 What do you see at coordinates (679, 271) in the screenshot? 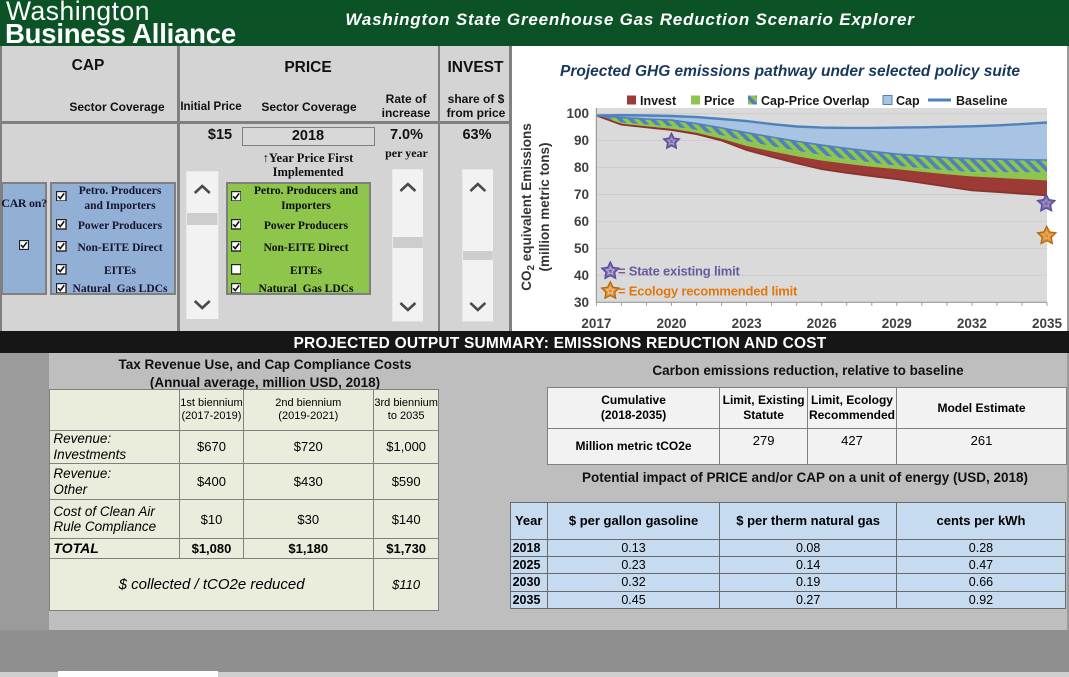
I see `svg-text: = State existing limit` at bounding box center [679, 271].